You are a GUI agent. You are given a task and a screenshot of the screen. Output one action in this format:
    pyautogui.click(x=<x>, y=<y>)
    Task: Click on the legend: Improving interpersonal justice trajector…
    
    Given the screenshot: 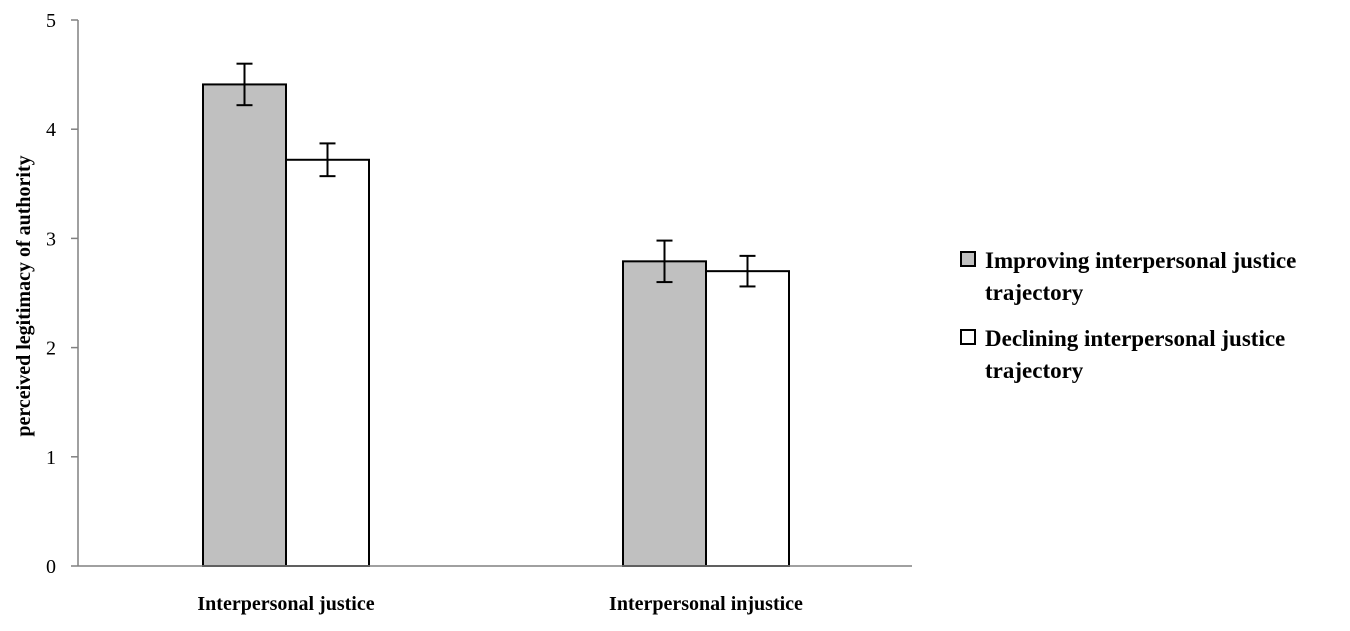 What is the action you would take?
    pyautogui.click(x=1128, y=315)
    